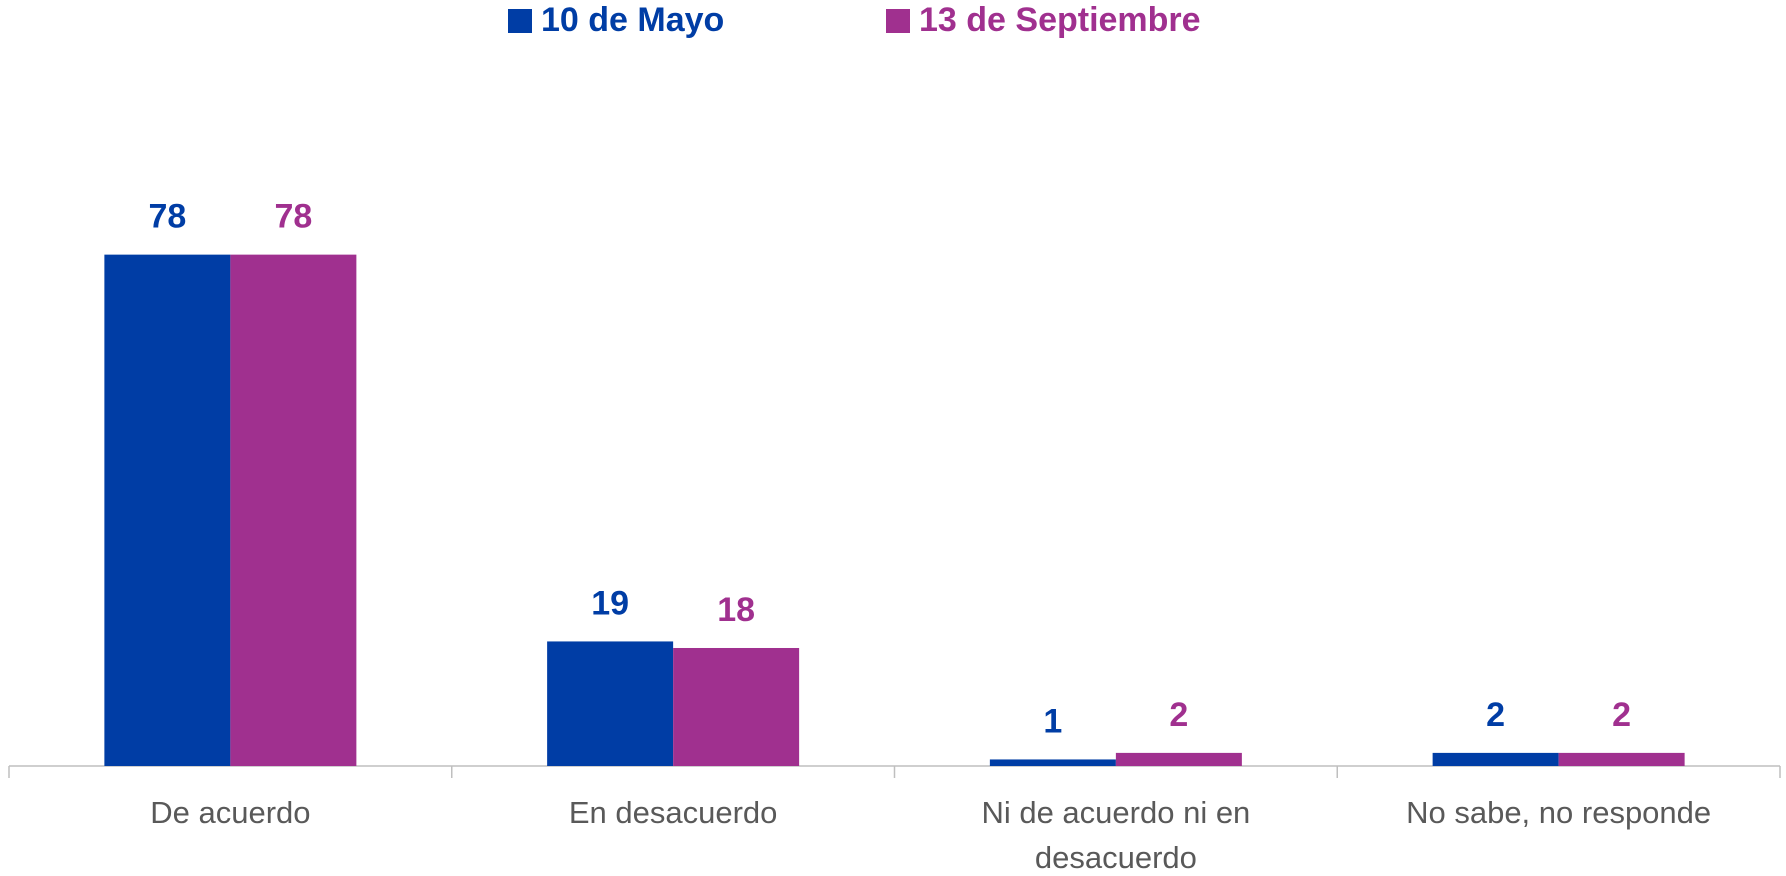 This screenshot has height=876, width=1786. I want to click on x-tick-label-line: Ni de acuerdo ni en, so click(1115, 812).